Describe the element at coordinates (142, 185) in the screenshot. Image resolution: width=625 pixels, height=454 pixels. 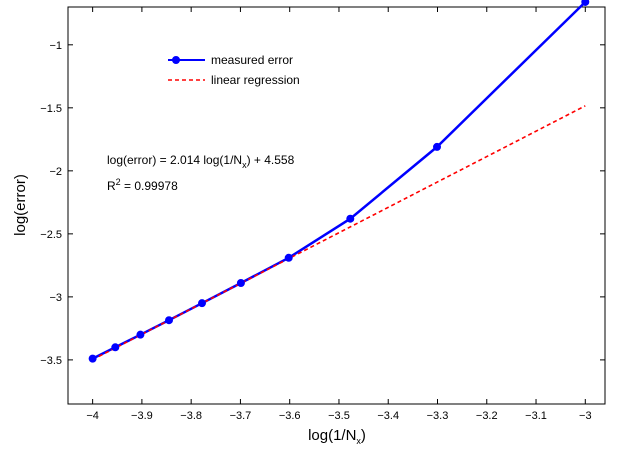
I see `r-squared: R2 = 0.99978` at that location.